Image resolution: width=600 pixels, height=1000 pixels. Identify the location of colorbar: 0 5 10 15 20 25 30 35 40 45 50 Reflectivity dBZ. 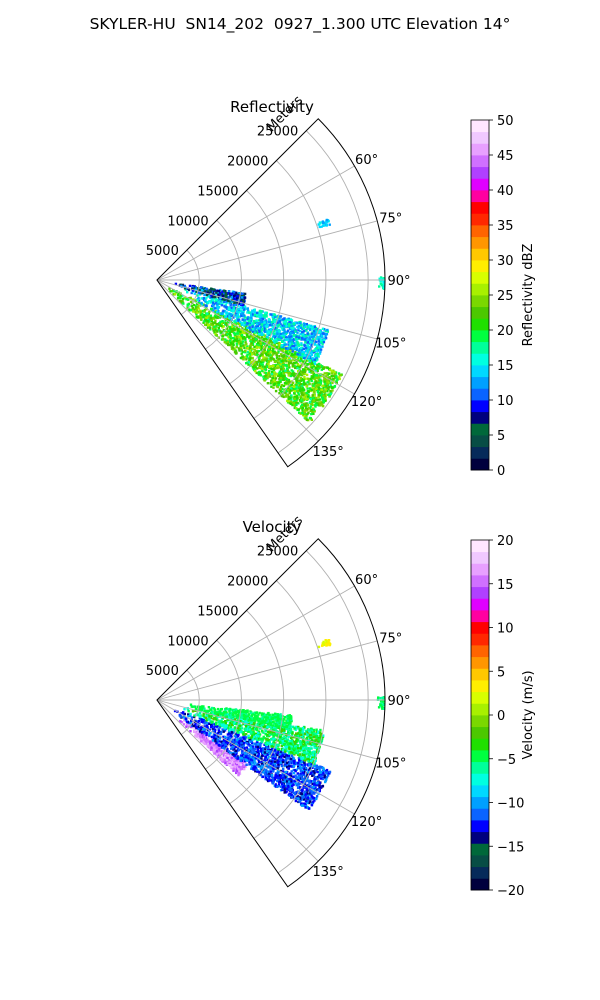
(503, 296).